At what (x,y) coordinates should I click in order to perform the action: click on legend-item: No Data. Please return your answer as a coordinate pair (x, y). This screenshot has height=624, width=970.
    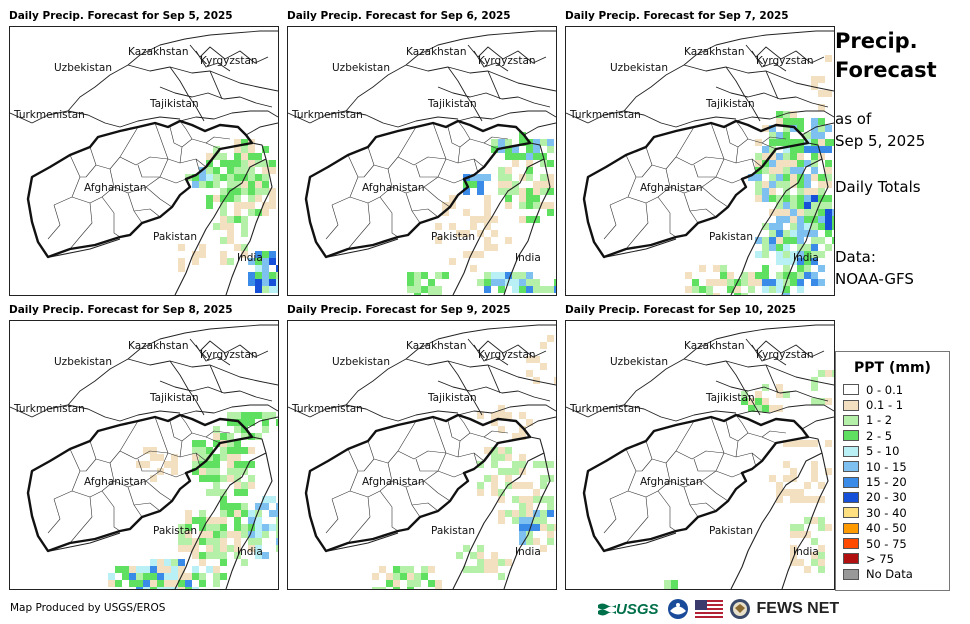
    Looking at the image, I should click on (892, 574).